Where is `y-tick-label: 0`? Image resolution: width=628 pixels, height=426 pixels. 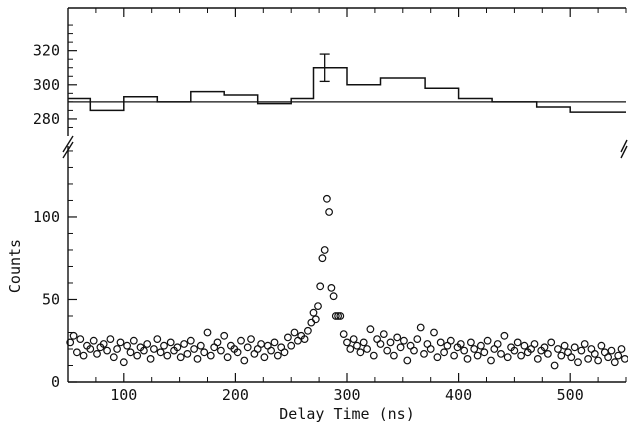 y-tick-label: 0 is located at coordinates (55, 382).